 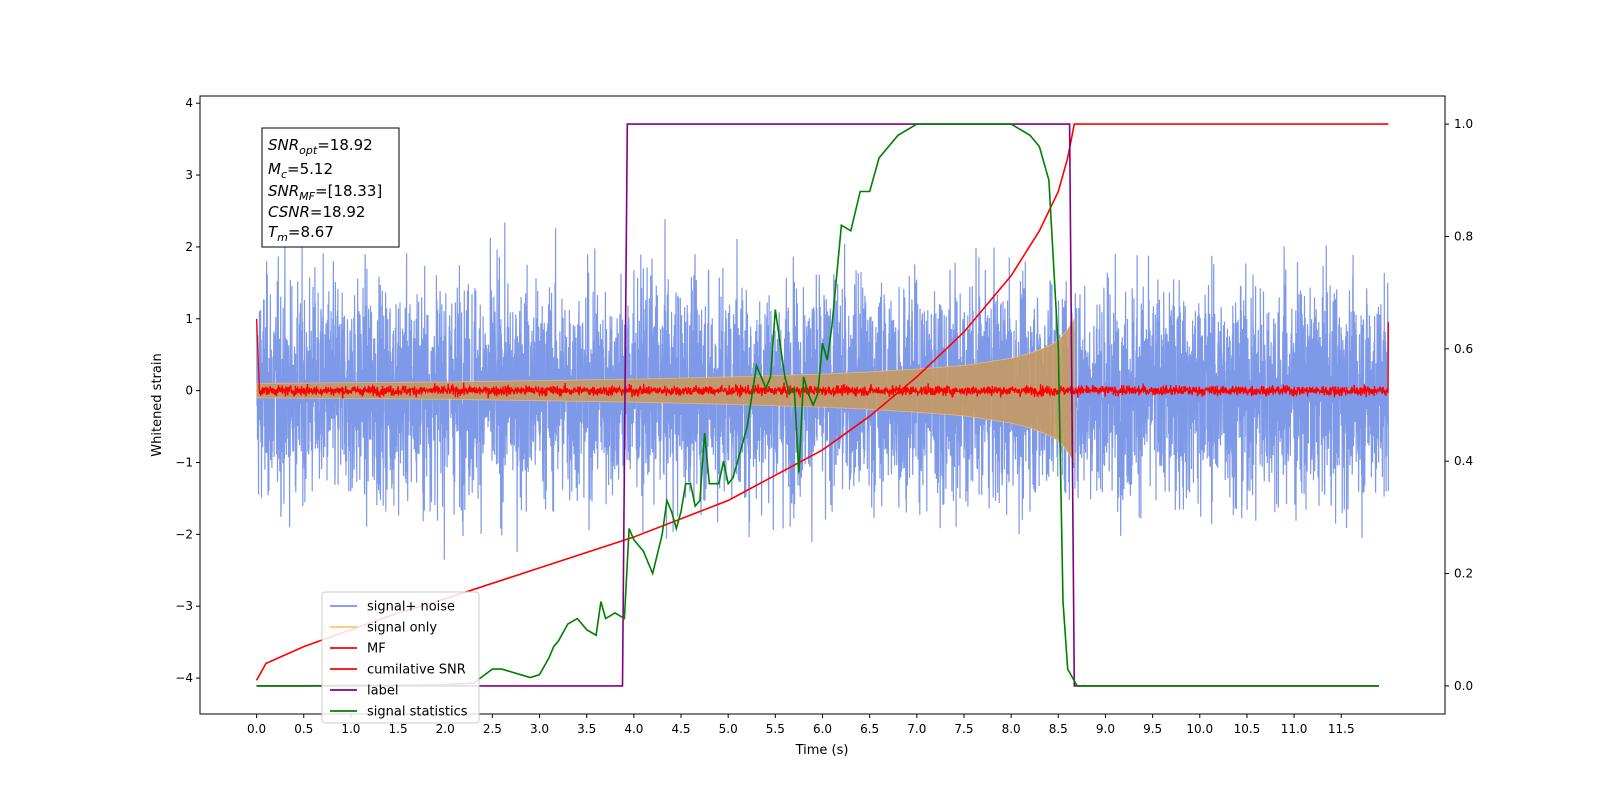 I want to click on y-tick-label: −3, so click(x=184, y=606).